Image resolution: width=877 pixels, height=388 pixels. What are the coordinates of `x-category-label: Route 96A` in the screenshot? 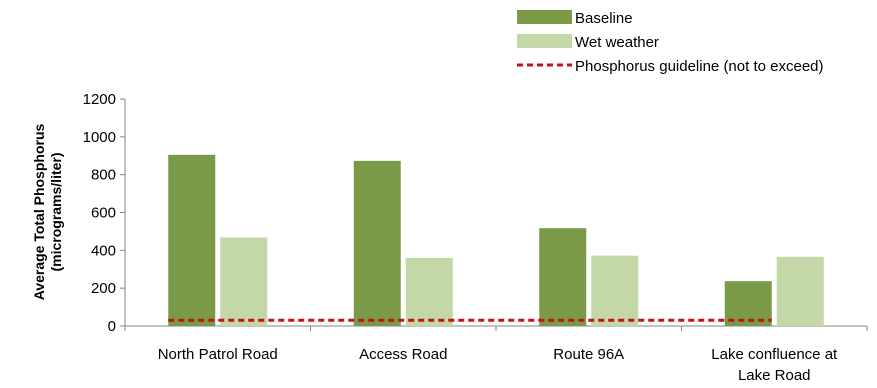 It's located at (588, 354).